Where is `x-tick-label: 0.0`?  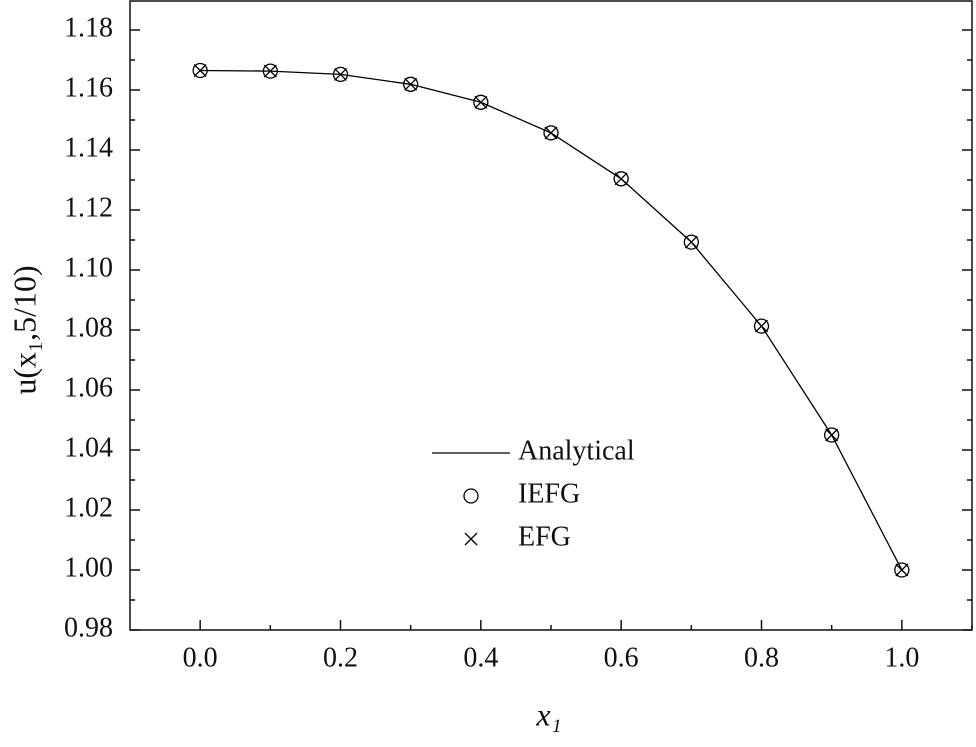 x-tick-label: 0.0 is located at coordinates (200, 657).